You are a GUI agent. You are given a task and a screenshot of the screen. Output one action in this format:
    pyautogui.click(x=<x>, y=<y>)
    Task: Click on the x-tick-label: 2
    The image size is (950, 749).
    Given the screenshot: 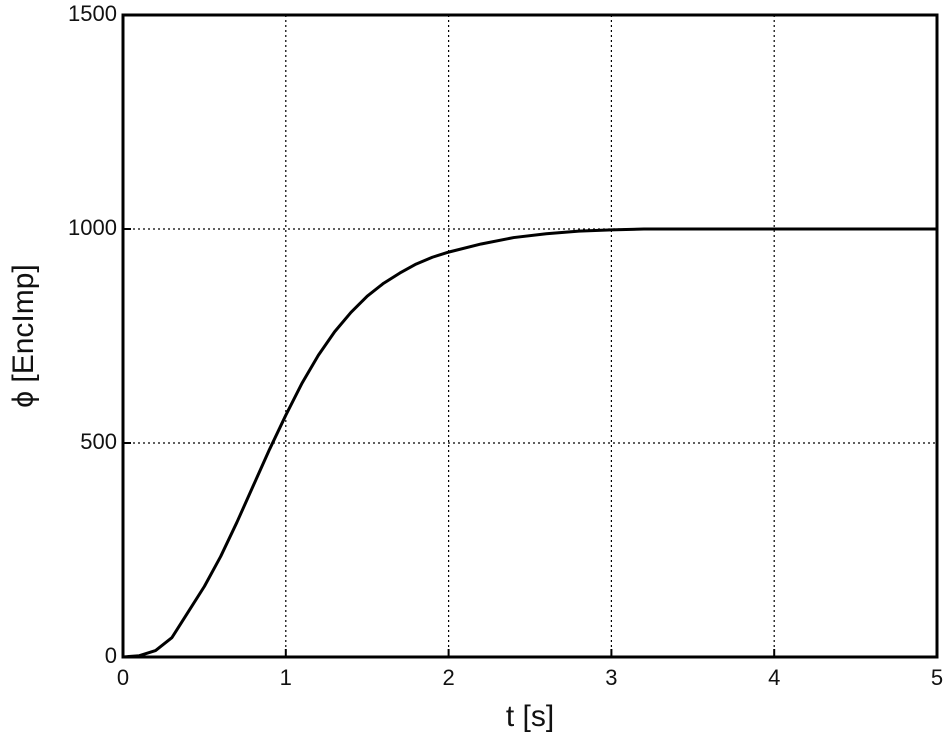 What is the action you would take?
    pyautogui.click(x=448, y=677)
    